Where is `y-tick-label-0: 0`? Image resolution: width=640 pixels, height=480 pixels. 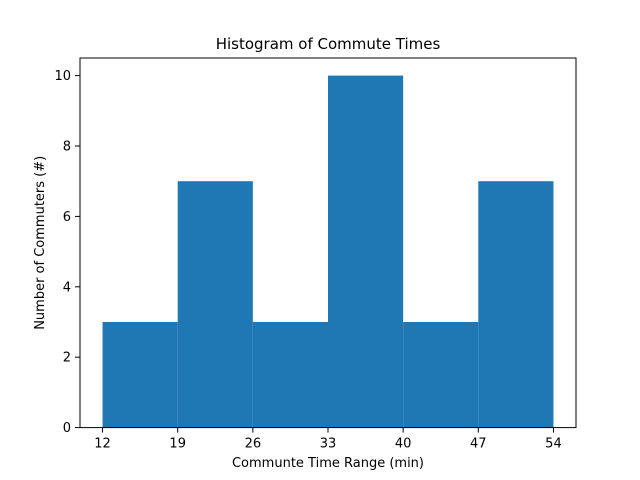 y-tick-label-0: 0 is located at coordinates (67, 428).